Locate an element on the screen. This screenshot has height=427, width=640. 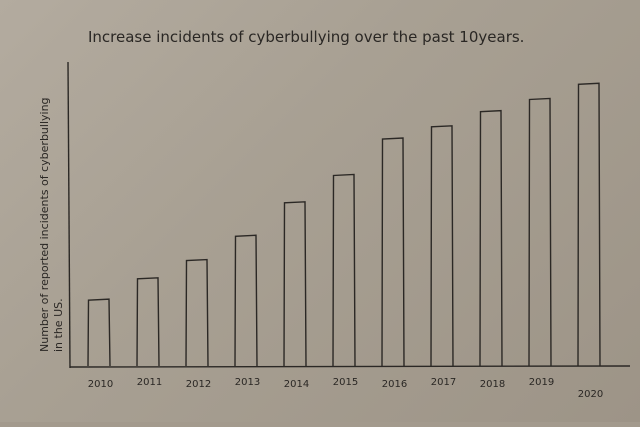
bar-2019 is located at coordinates (540, 232).